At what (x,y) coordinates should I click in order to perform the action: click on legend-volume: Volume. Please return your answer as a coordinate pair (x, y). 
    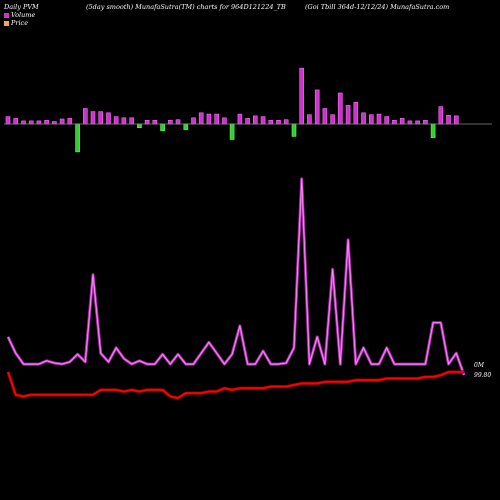
    Looking at the image, I should click on (19, 15).